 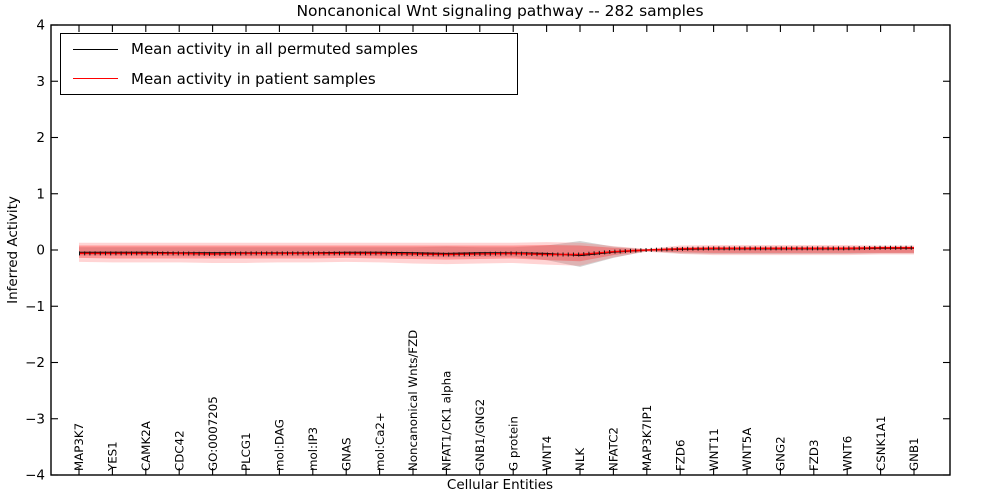 I want to click on x-tick-label: Noncanonical Wnts/FZD, so click(x=413, y=400).